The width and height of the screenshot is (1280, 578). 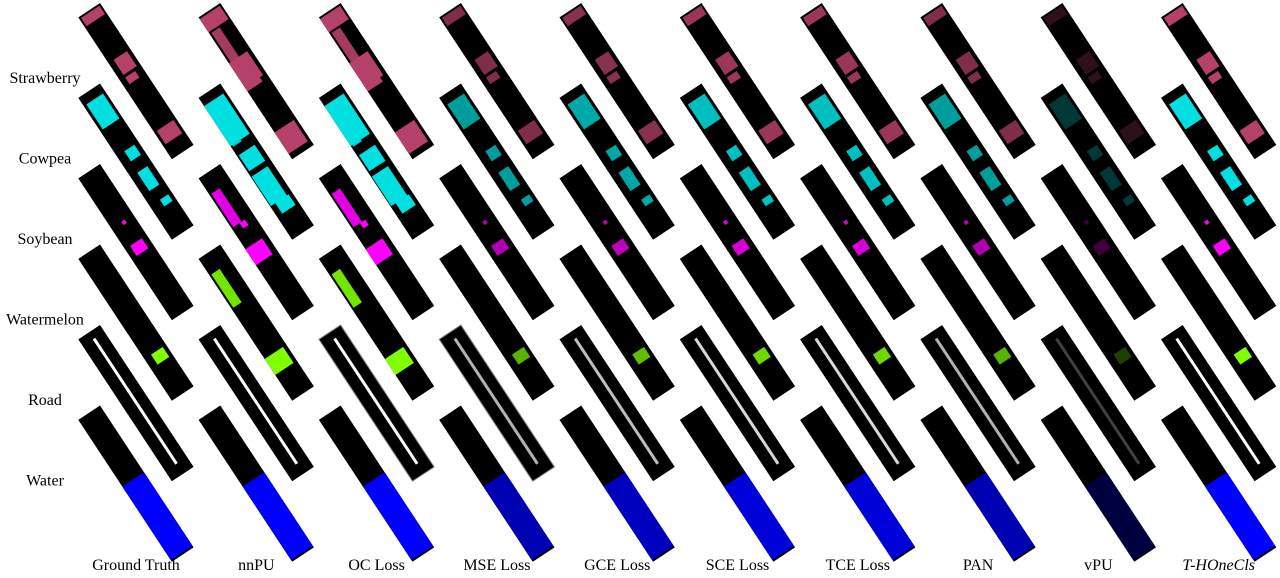 What do you see at coordinates (44, 239) in the screenshot?
I see `row-label: Soybean` at bounding box center [44, 239].